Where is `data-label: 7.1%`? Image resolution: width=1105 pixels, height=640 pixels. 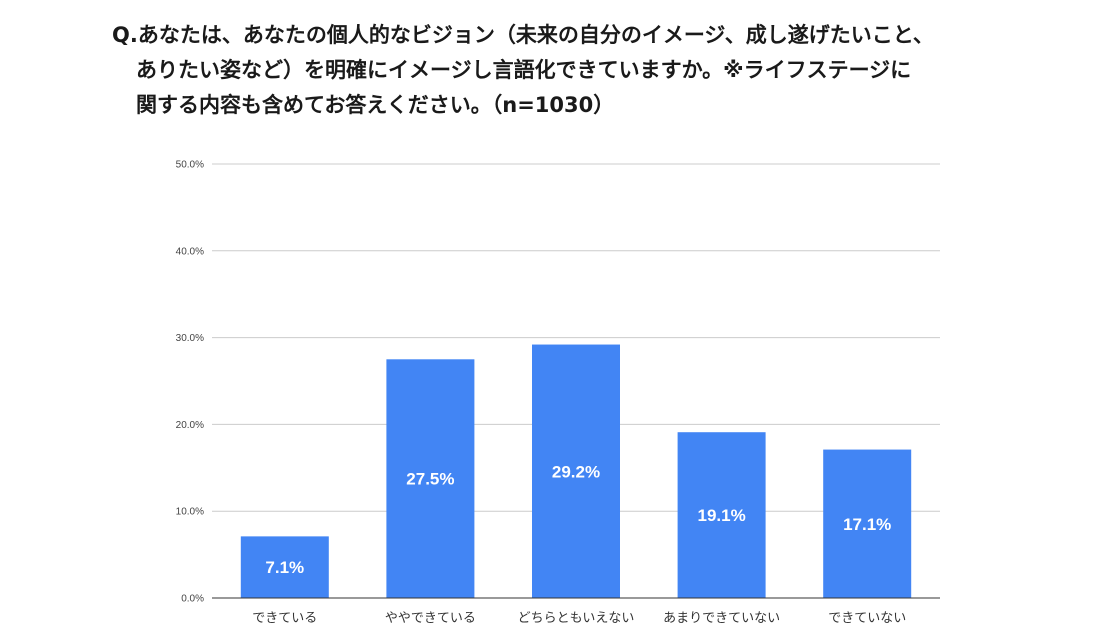
data-label: 7.1% is located at coordinates (284, 567).